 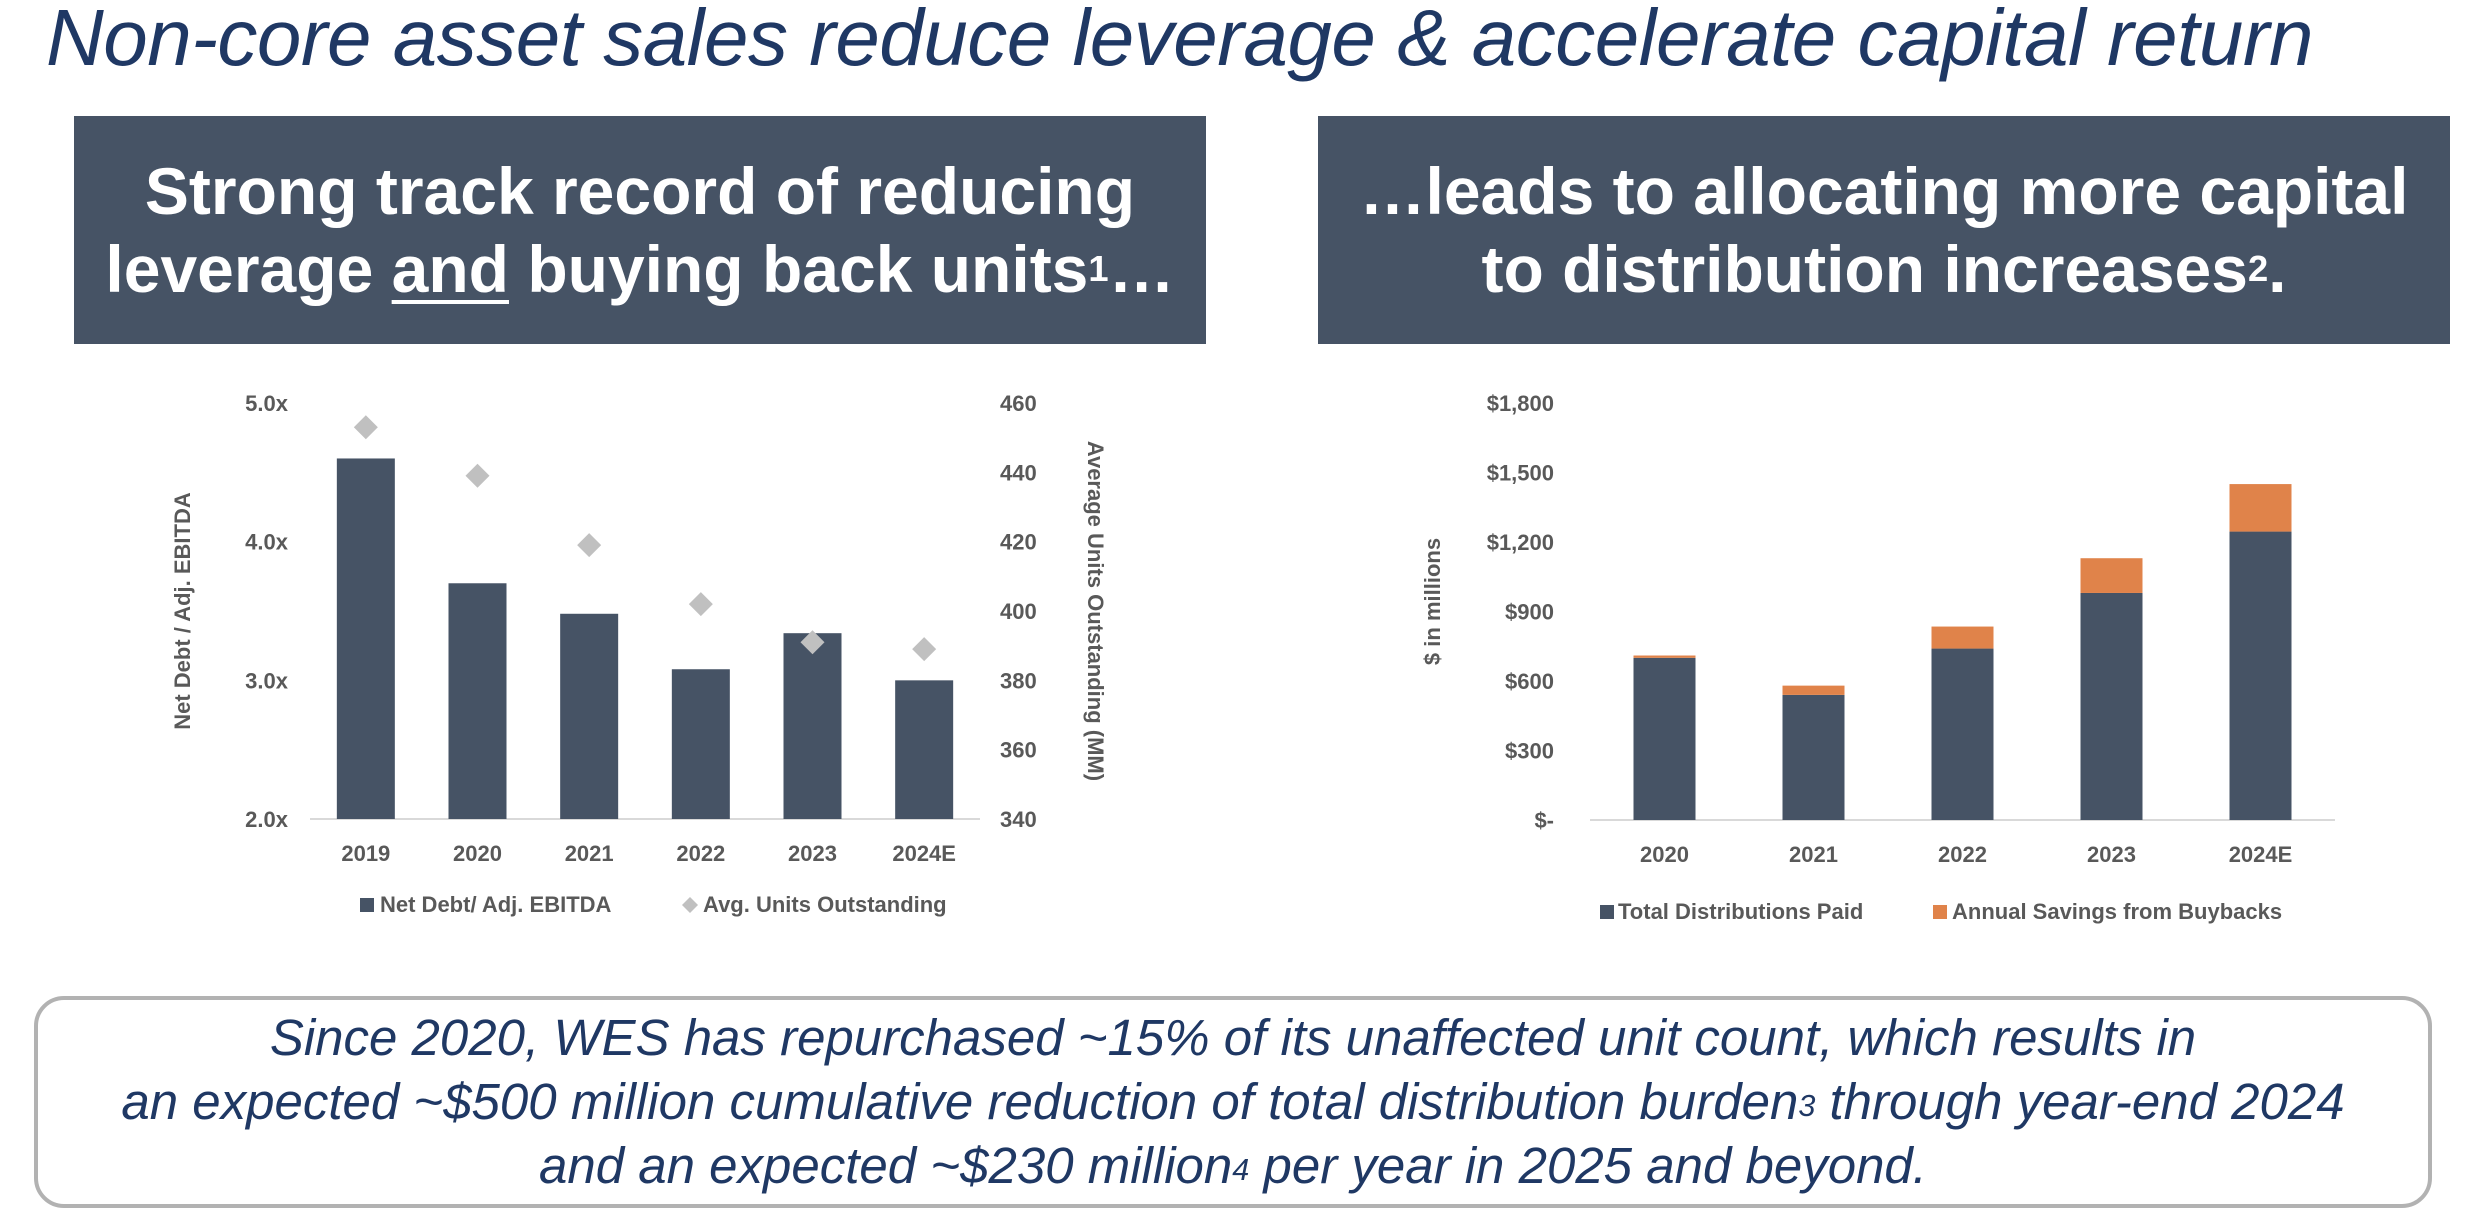 I want to click on y2-tick-label: 440, so click(x=1018, y=472).